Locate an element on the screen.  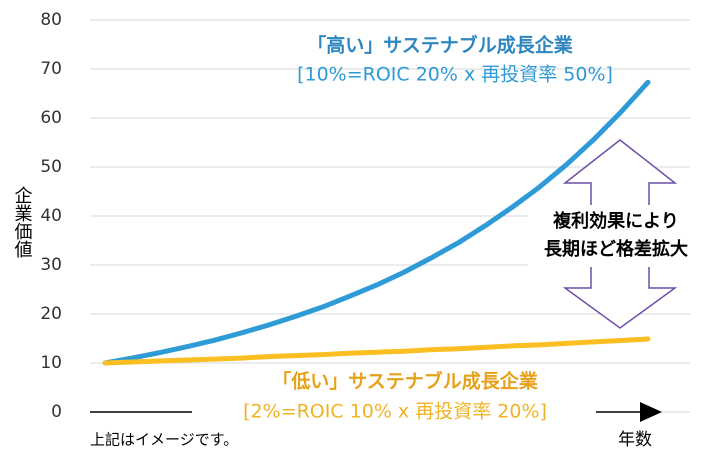
annotation: [2%=ROIC 10% x 再投資率 20%] is located at coordinates (395, 412).